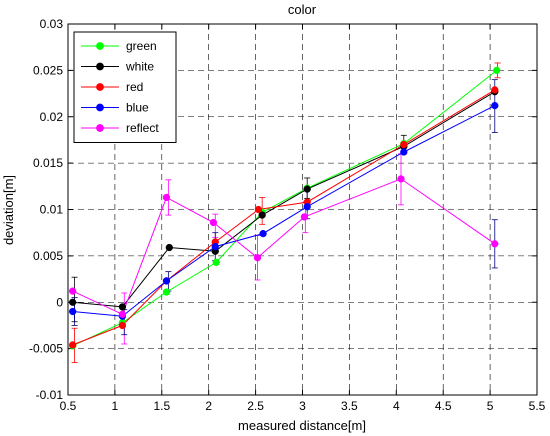 This screenshot has width=550, height=436. What do you see at coordinates (208, 406) in the screenshot?
I see `x-tick-label: 2` at bounding box center [208, 406].